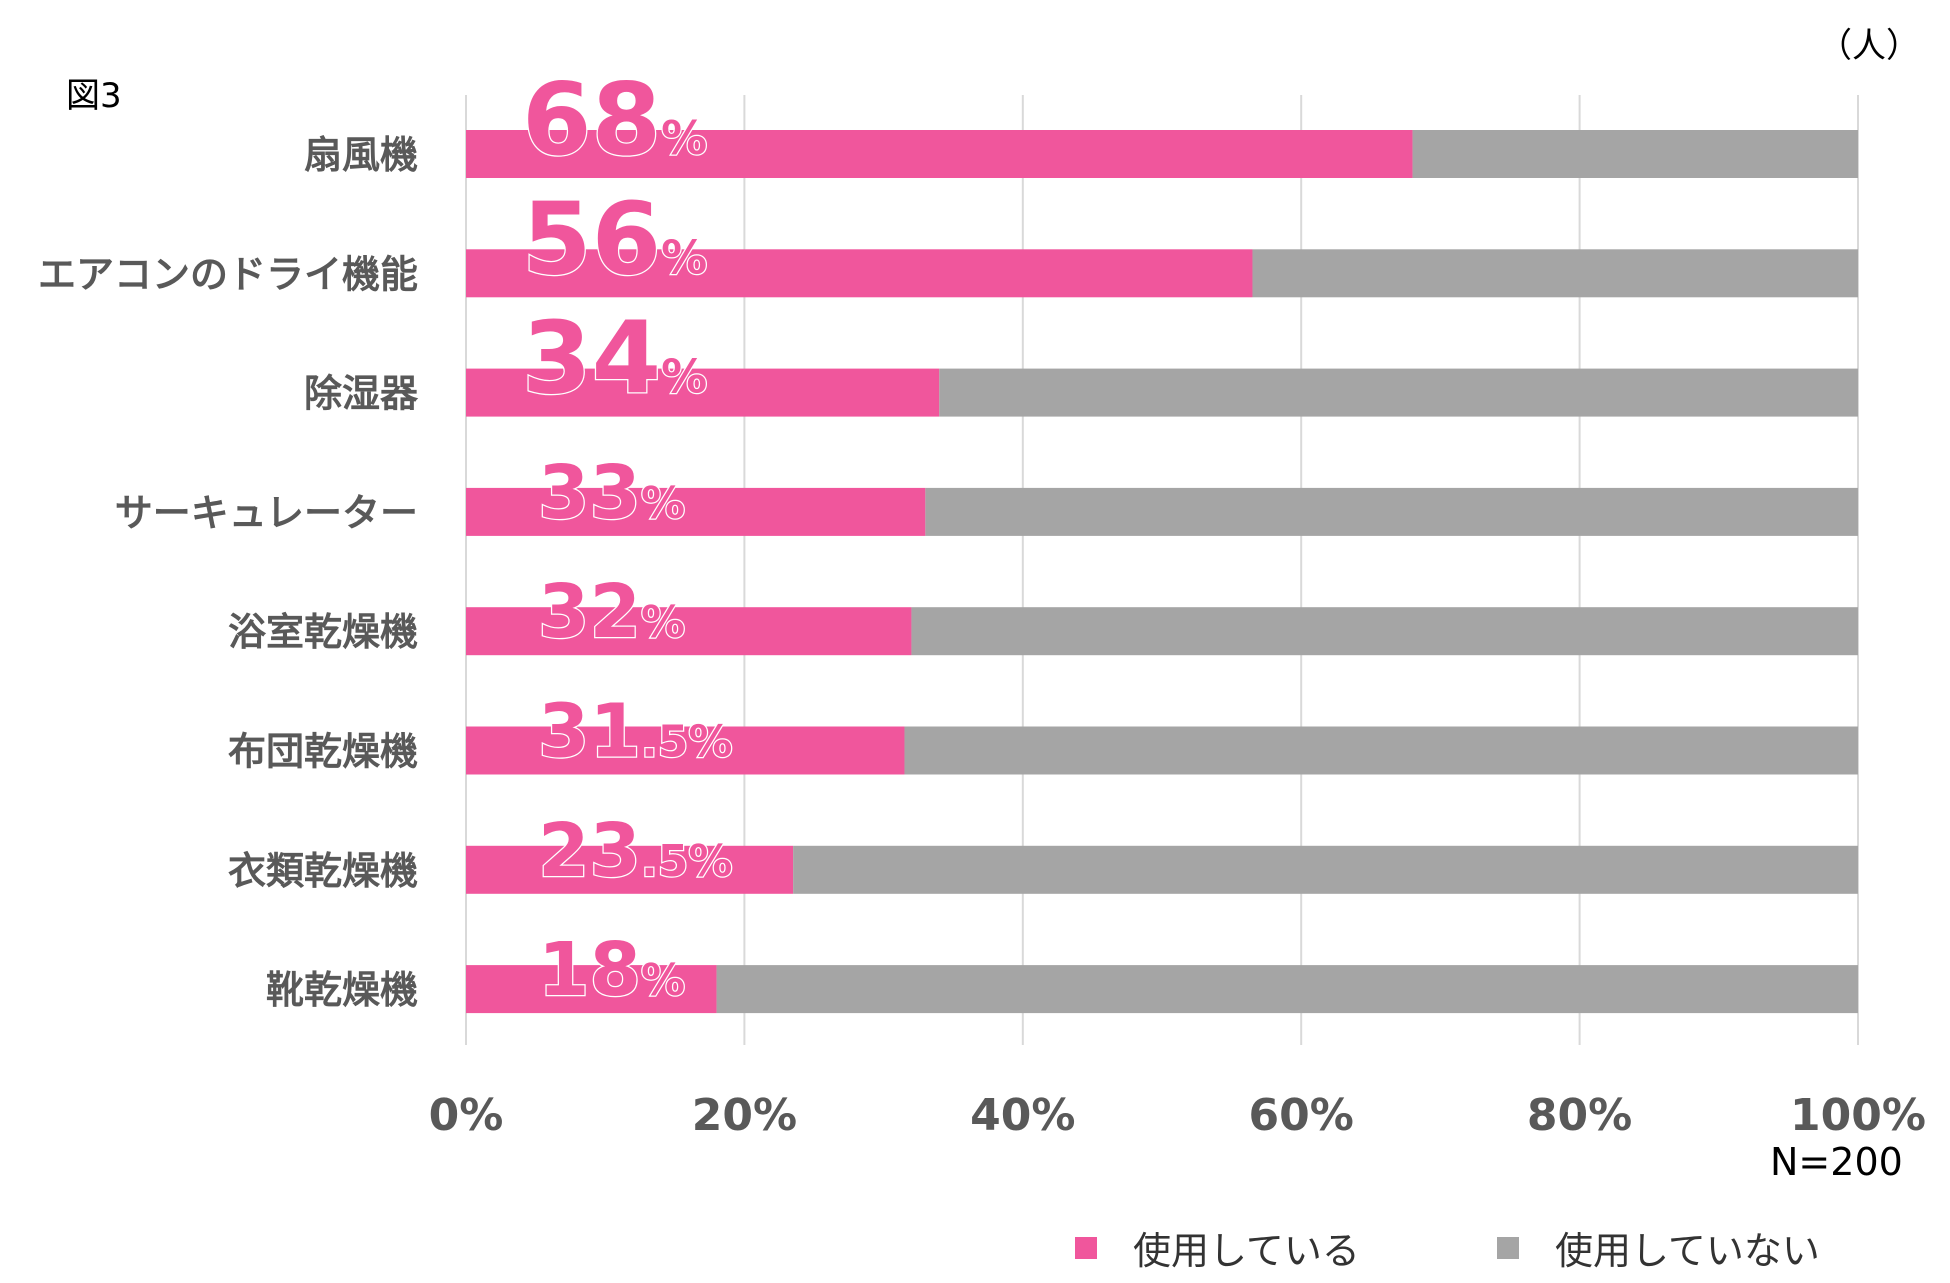  Describe the element at coordinates (1301, 1115) in the screenshot. I see `x-tick-label: 60%` at that location.